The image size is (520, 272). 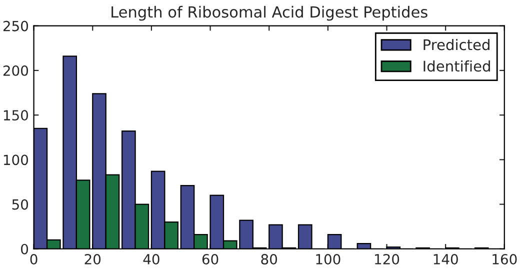 I want to click on y-tick-label: 0, so click(x=24, y=249).